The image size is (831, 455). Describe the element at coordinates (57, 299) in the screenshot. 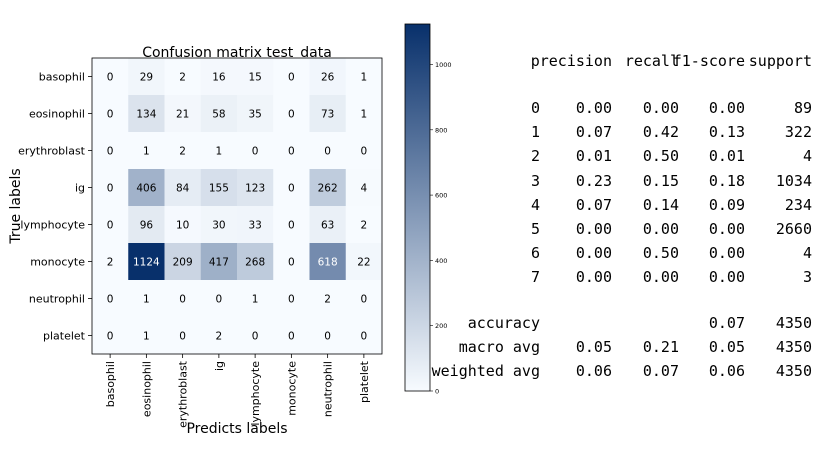

I see `y-tick-label: neutrophil` at that location.